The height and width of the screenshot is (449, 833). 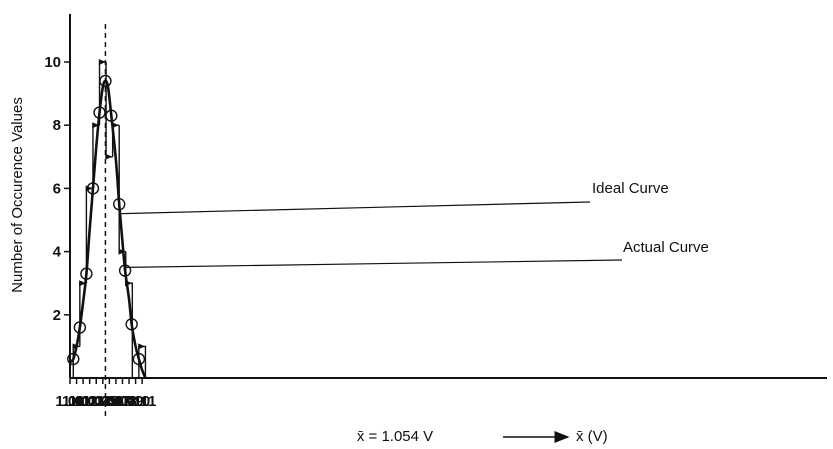 What do you see at coordinates (89, 401) in the screenshot?
I see `x-tick-label: 1.03` at bounding box center [89, 401].